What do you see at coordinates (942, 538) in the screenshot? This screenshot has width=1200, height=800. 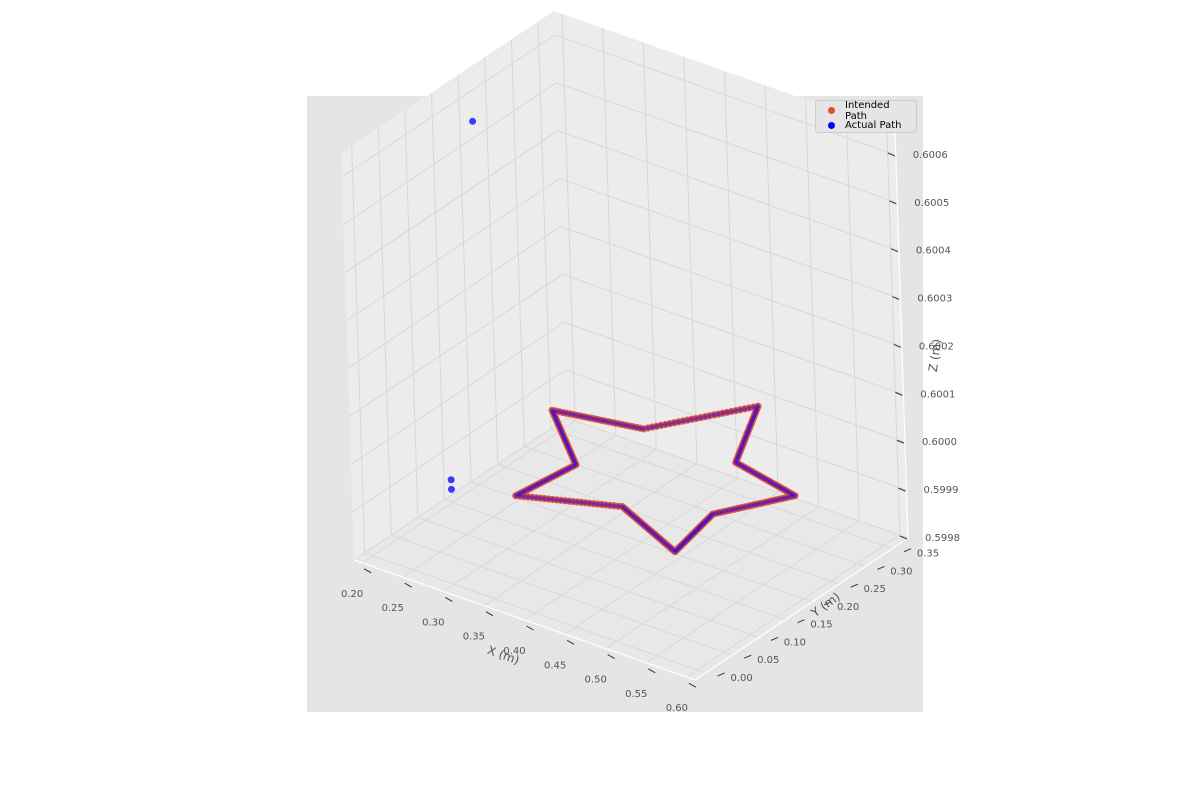 I see `z-tick-label: 0.5998` at bounding box center [942, 538].